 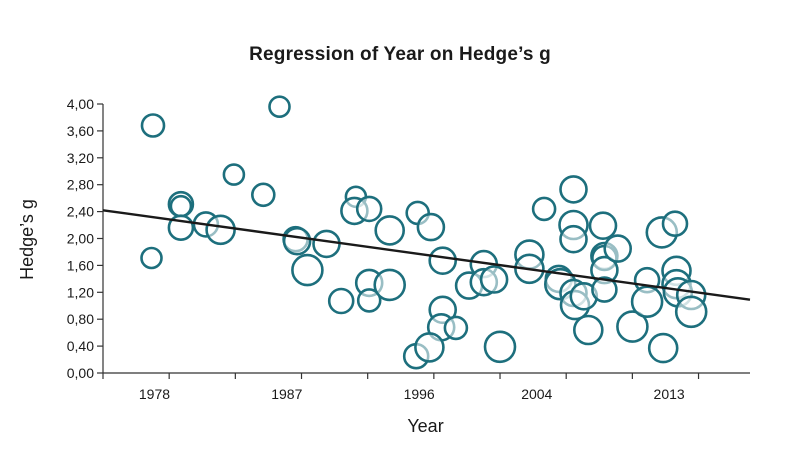 I want to click on x-tick-label: 2004, so click(x=536, y=394).